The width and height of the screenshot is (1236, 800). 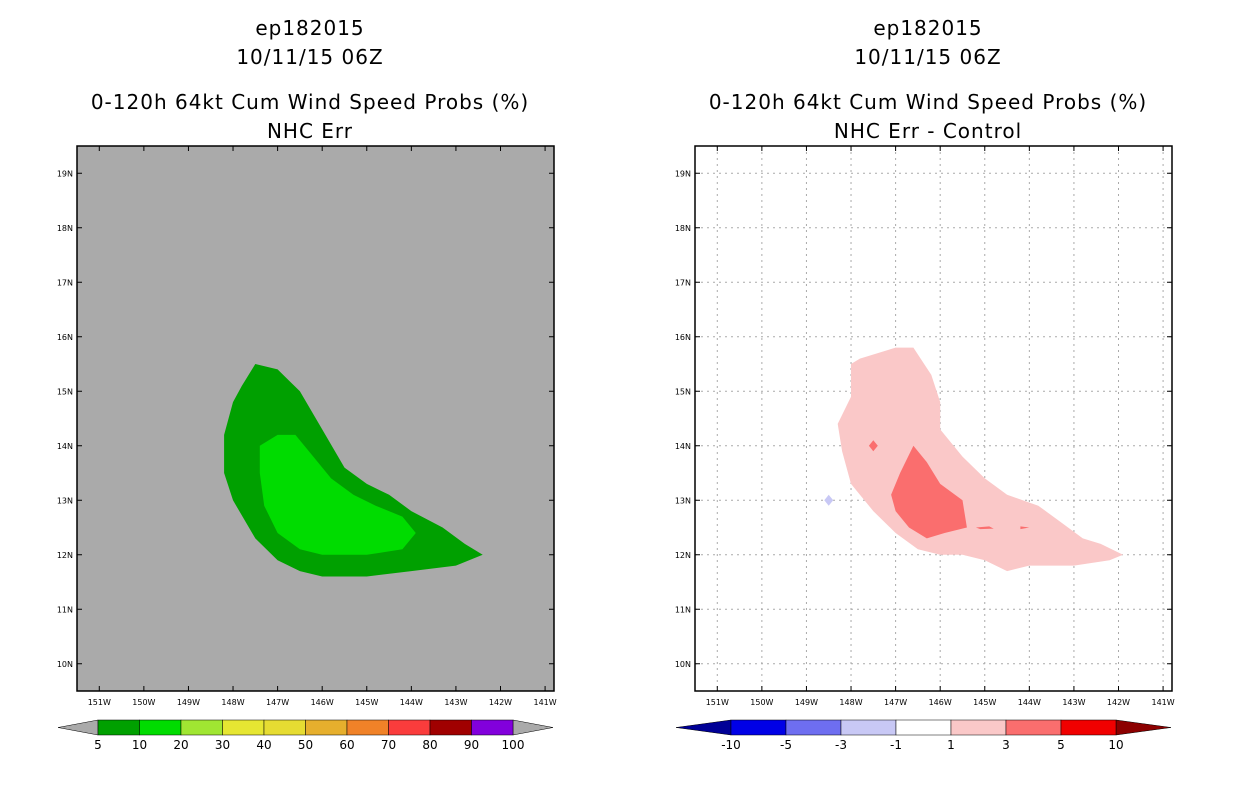 What do you see at coordinates (65, 173) in the screenshot?
I see `y-tick-label: 19N` at bounding box center [65, 173].